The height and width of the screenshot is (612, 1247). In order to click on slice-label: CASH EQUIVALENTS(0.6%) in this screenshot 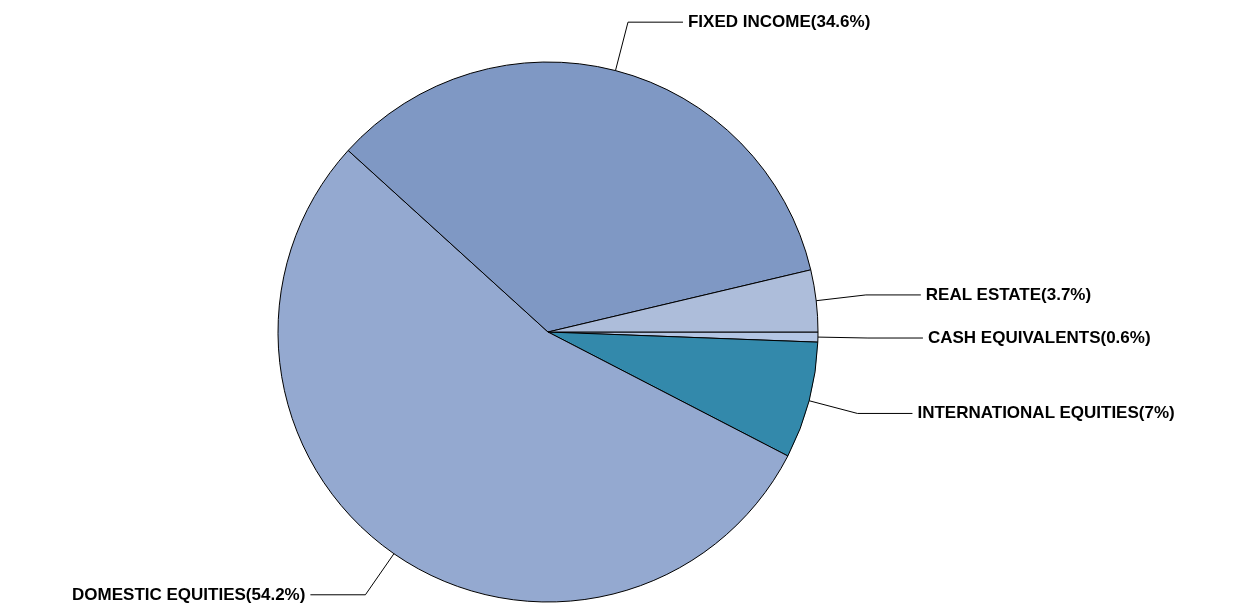, I will do `click(1039, 338)`.